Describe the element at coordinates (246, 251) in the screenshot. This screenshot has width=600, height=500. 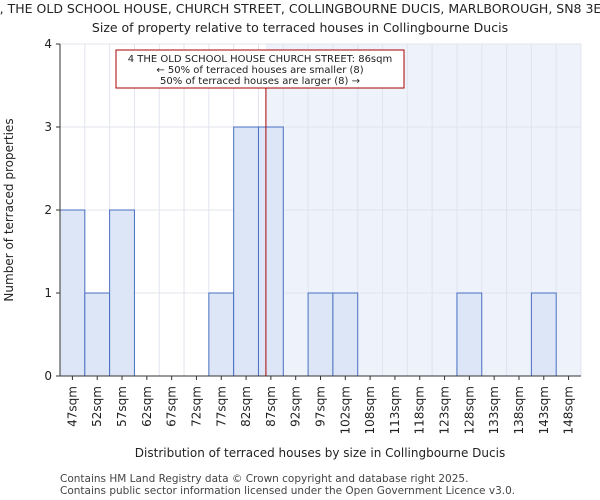
I see `bar-82sqm` at that location.